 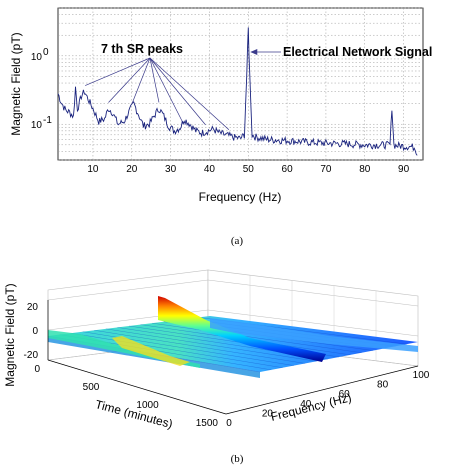 I want to click on x-tick-label: 40, so click(x=210, y=169).